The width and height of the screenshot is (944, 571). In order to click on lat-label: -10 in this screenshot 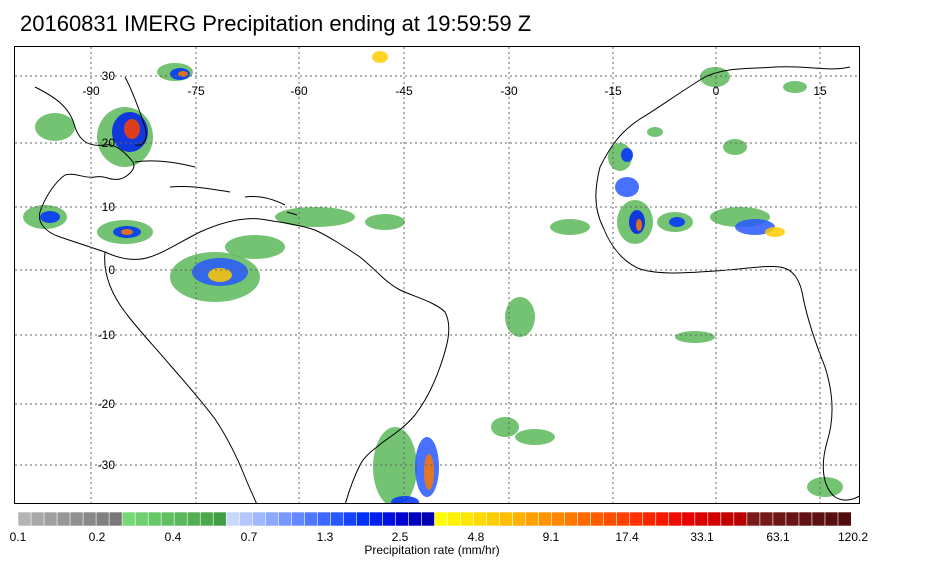, I will do `click(107, 335)`.